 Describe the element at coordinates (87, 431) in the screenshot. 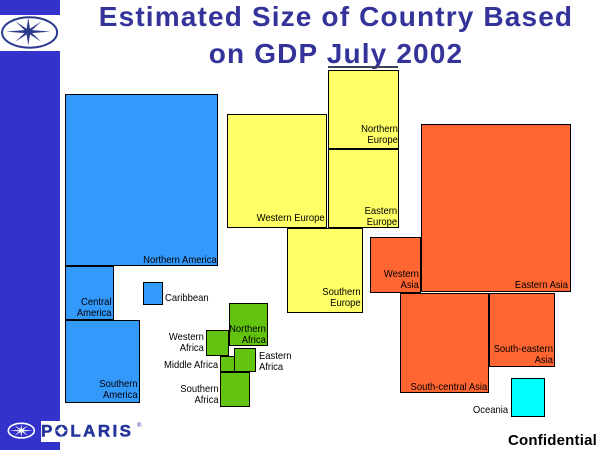

I see `svg-text: POLARIS` at that location.